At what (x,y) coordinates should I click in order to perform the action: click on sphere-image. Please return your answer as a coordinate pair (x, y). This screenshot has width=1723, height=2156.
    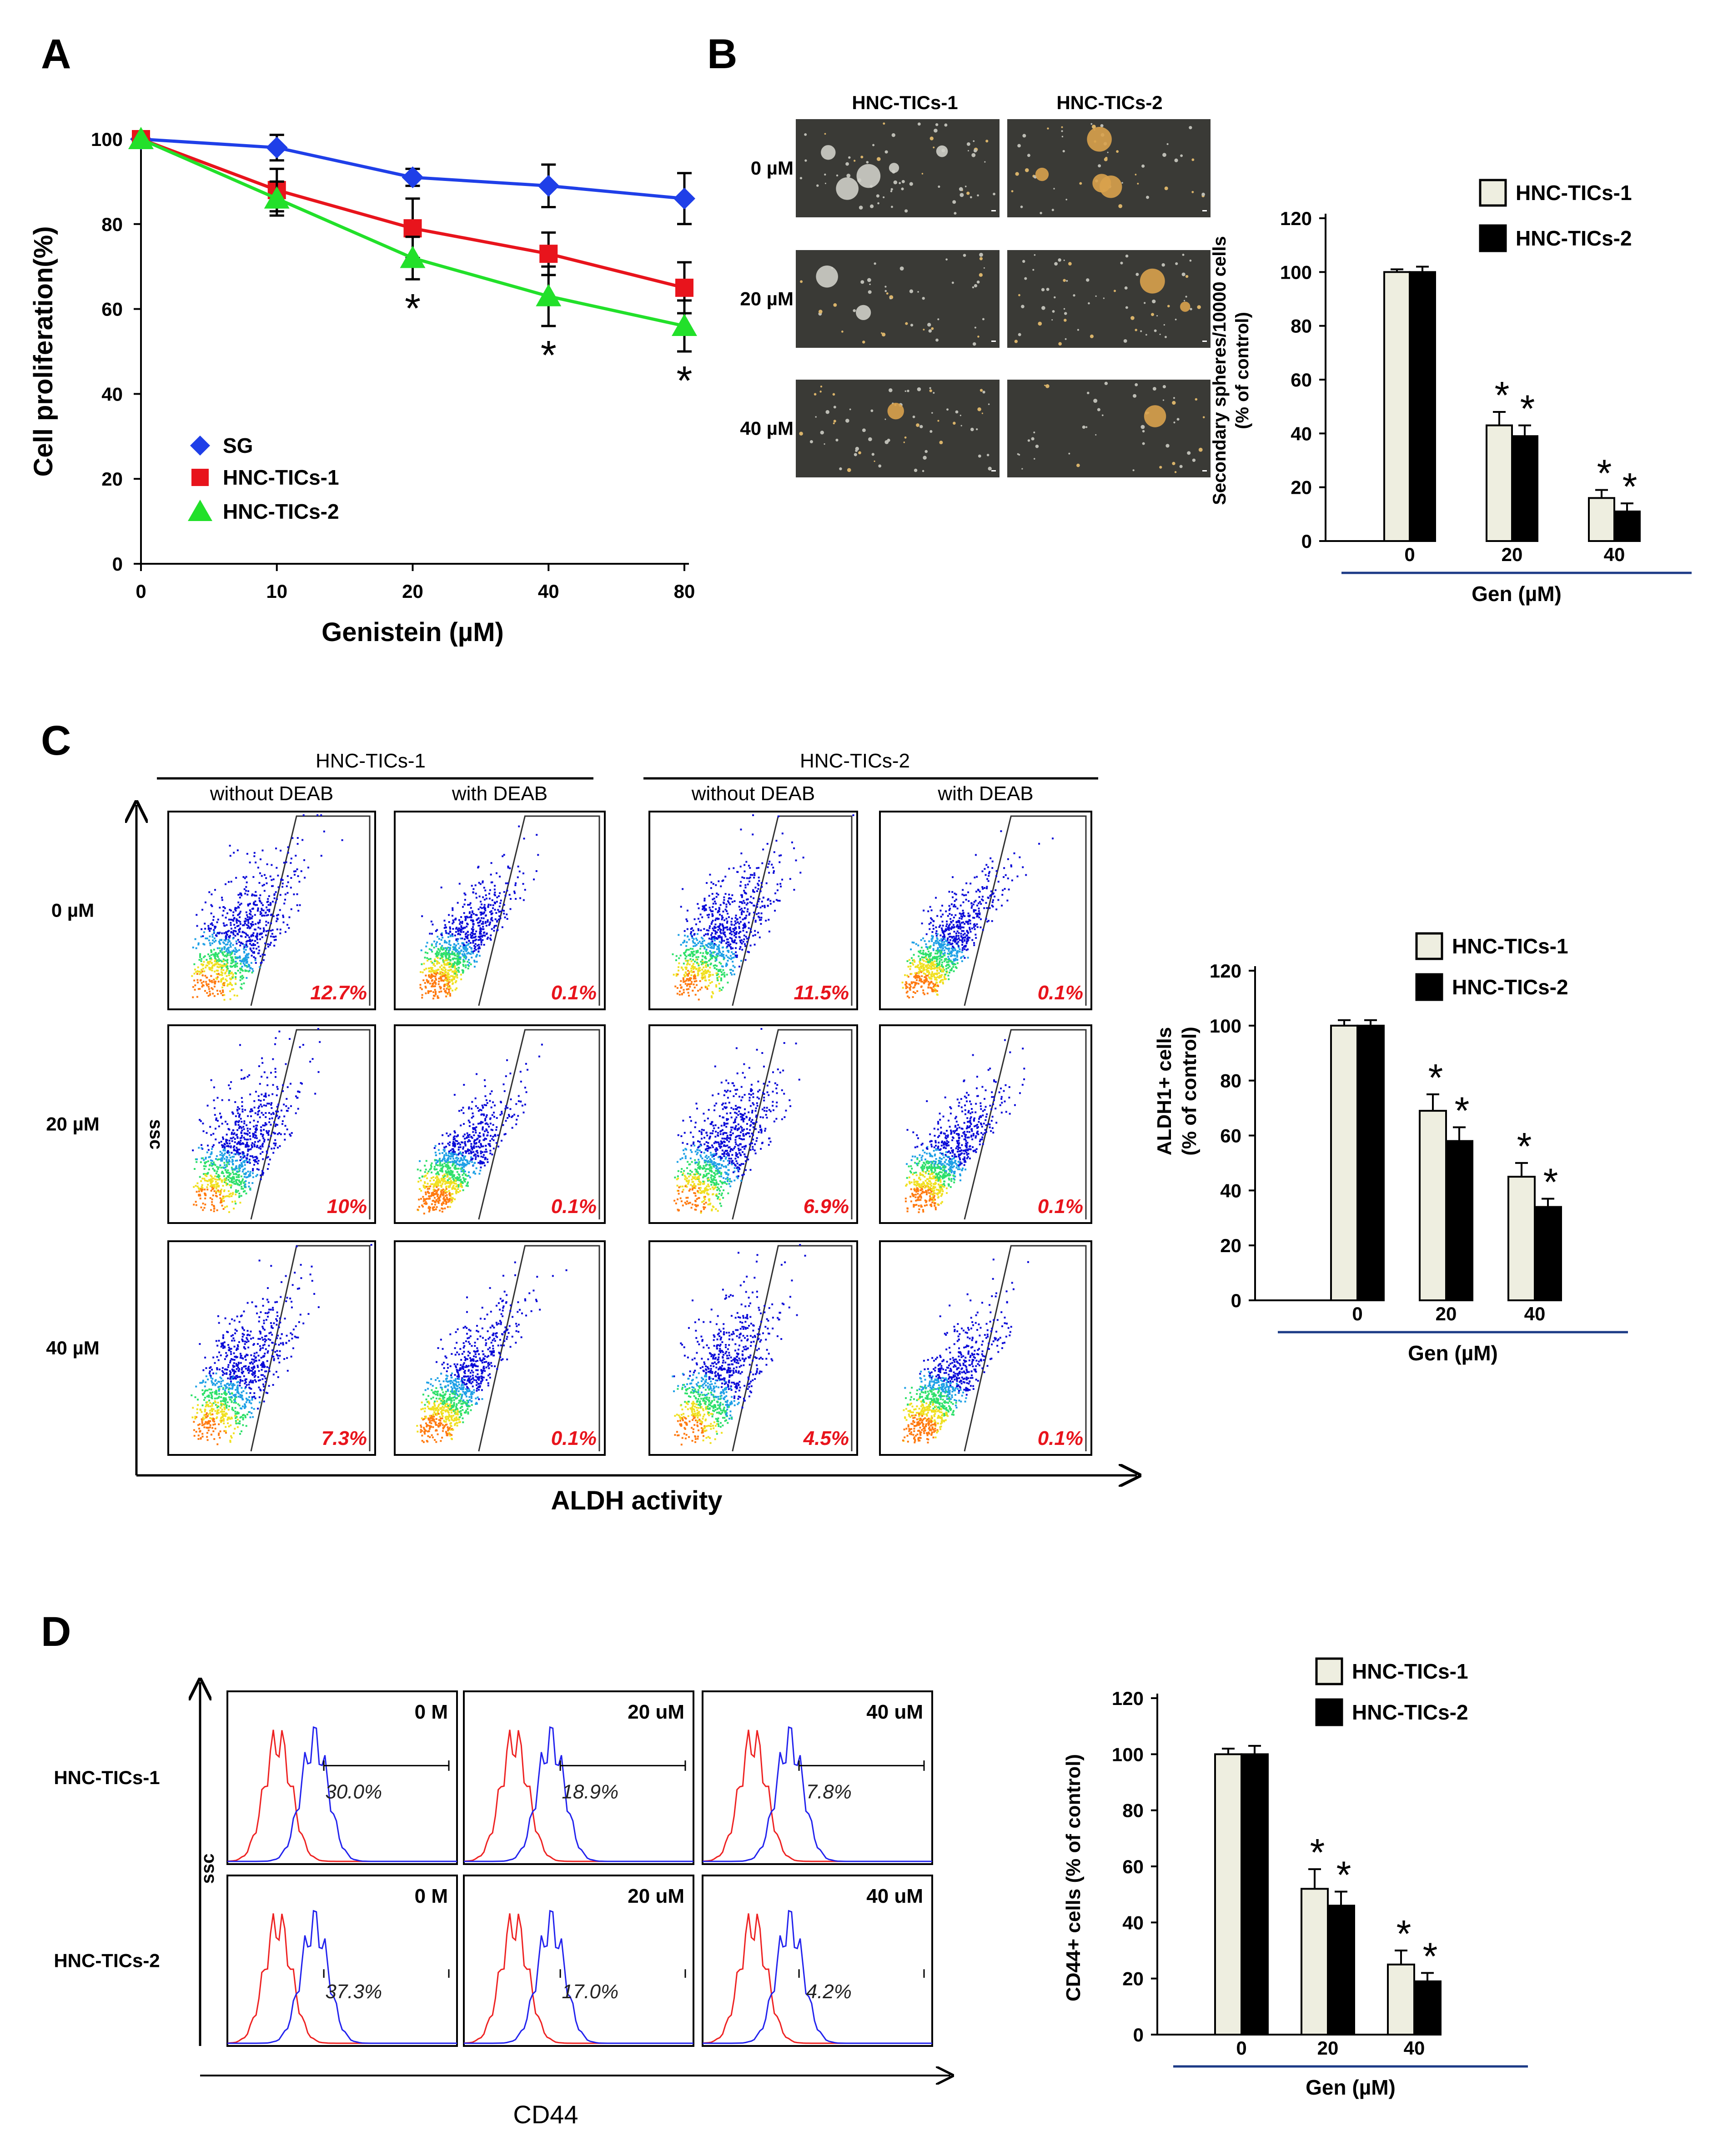
    Looking at the image, I should click on (898, 428).